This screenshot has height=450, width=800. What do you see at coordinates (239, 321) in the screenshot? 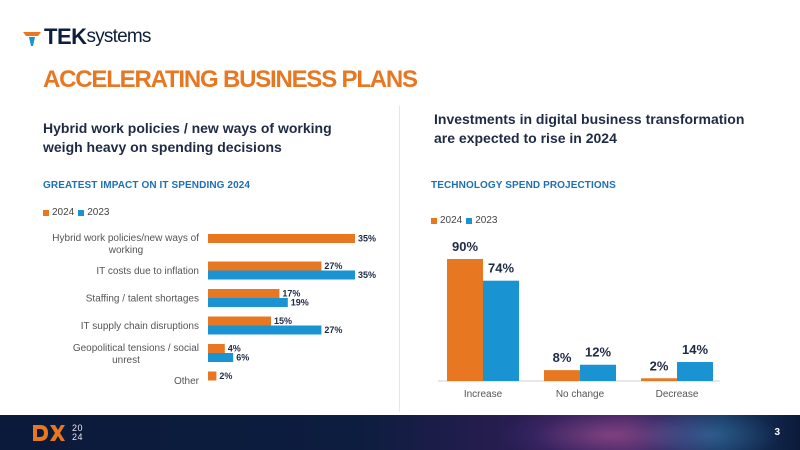
I see `bar-2024-it-supply-chain-disruptions` at bounding box center [239, 321].